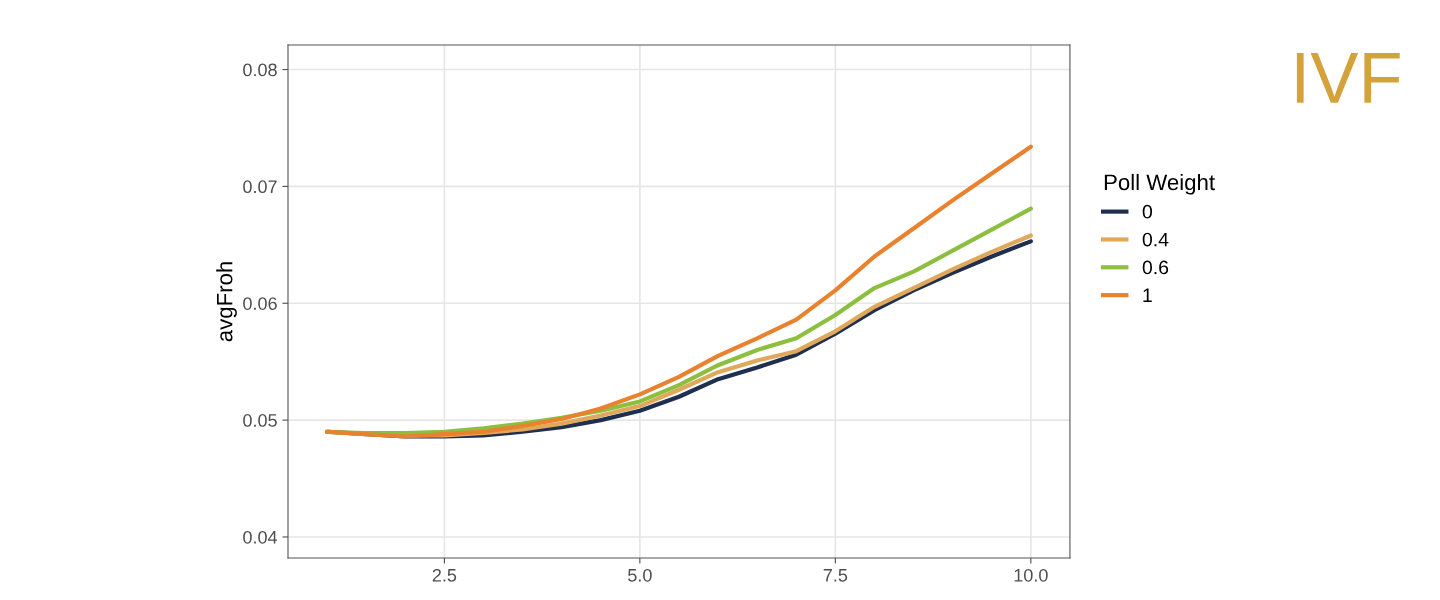 The width and height of the screenshot is (1440, 600). What do you see at coordinates (260, 187) in the screenshot?
I see `y-tick-label: 0.07` at bounding box center [260, 187].